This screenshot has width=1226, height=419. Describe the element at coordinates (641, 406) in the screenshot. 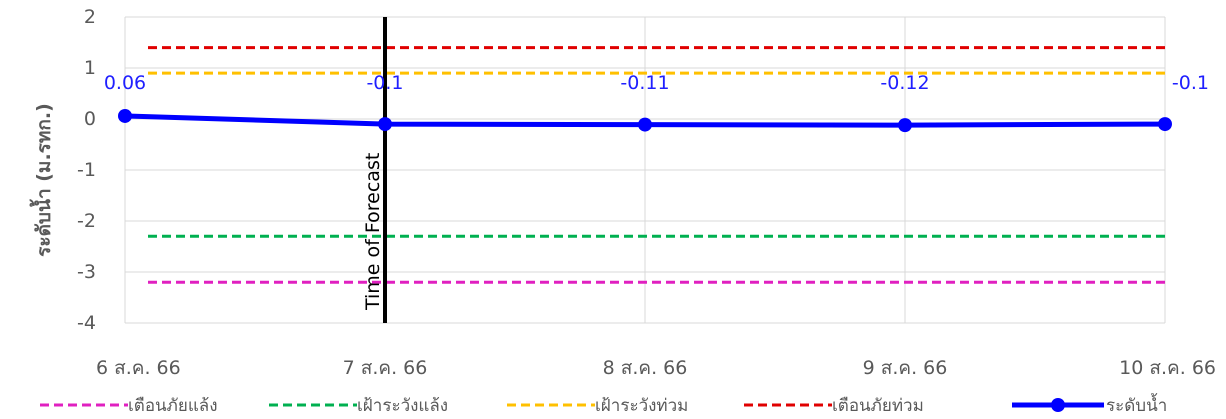

I see `legend-label: เฝ้าระวังท่วม` at that location.